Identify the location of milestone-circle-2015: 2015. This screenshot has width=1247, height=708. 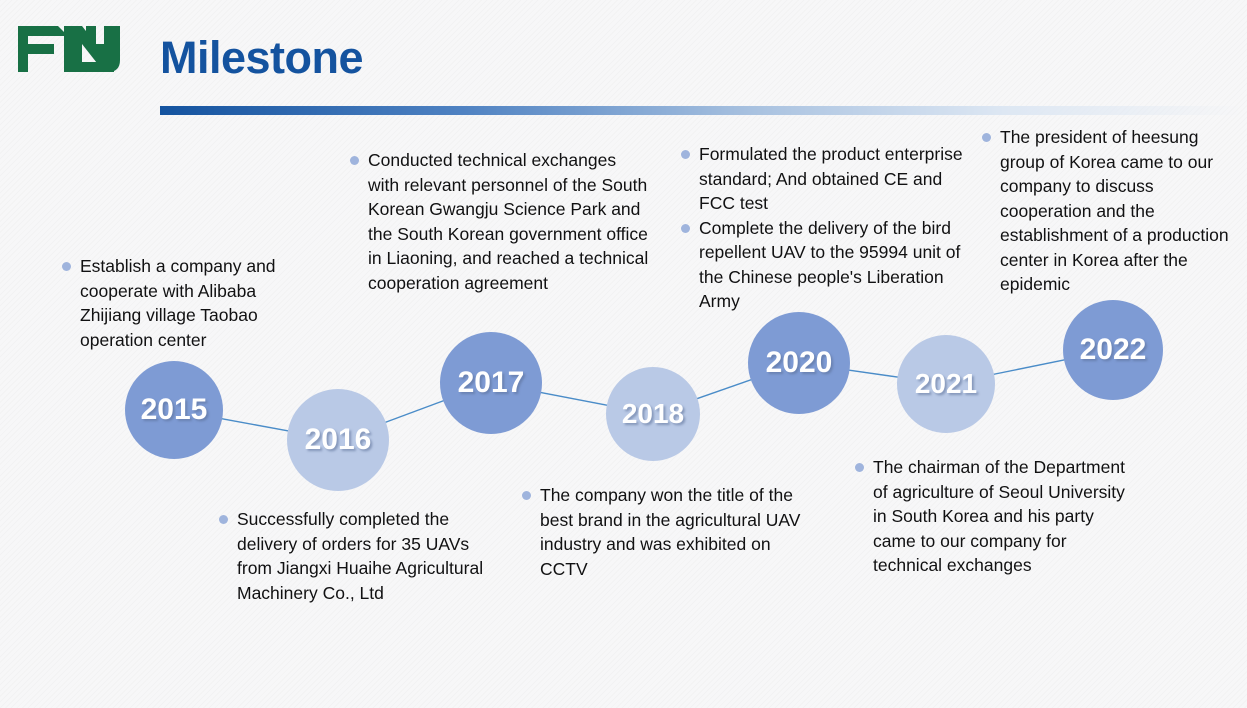
(174, 410).